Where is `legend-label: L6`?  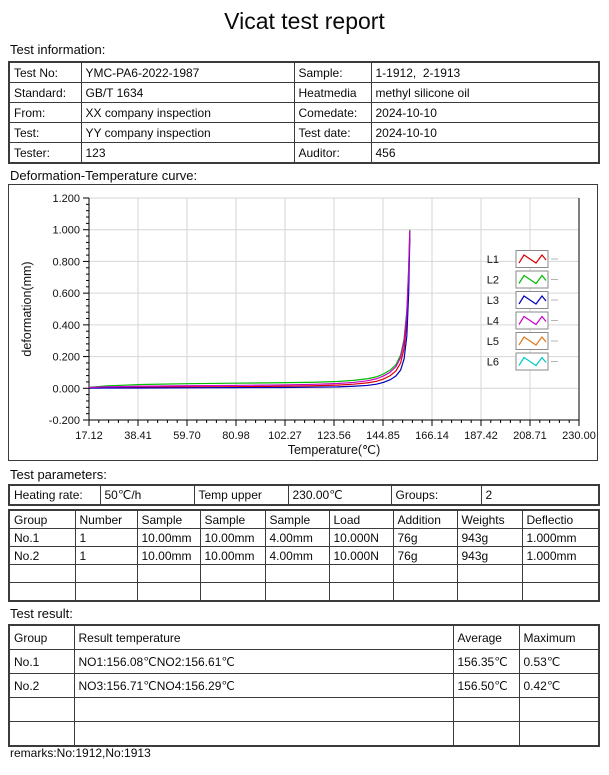 legend-label: L6 is located at coordinates (493, 363).